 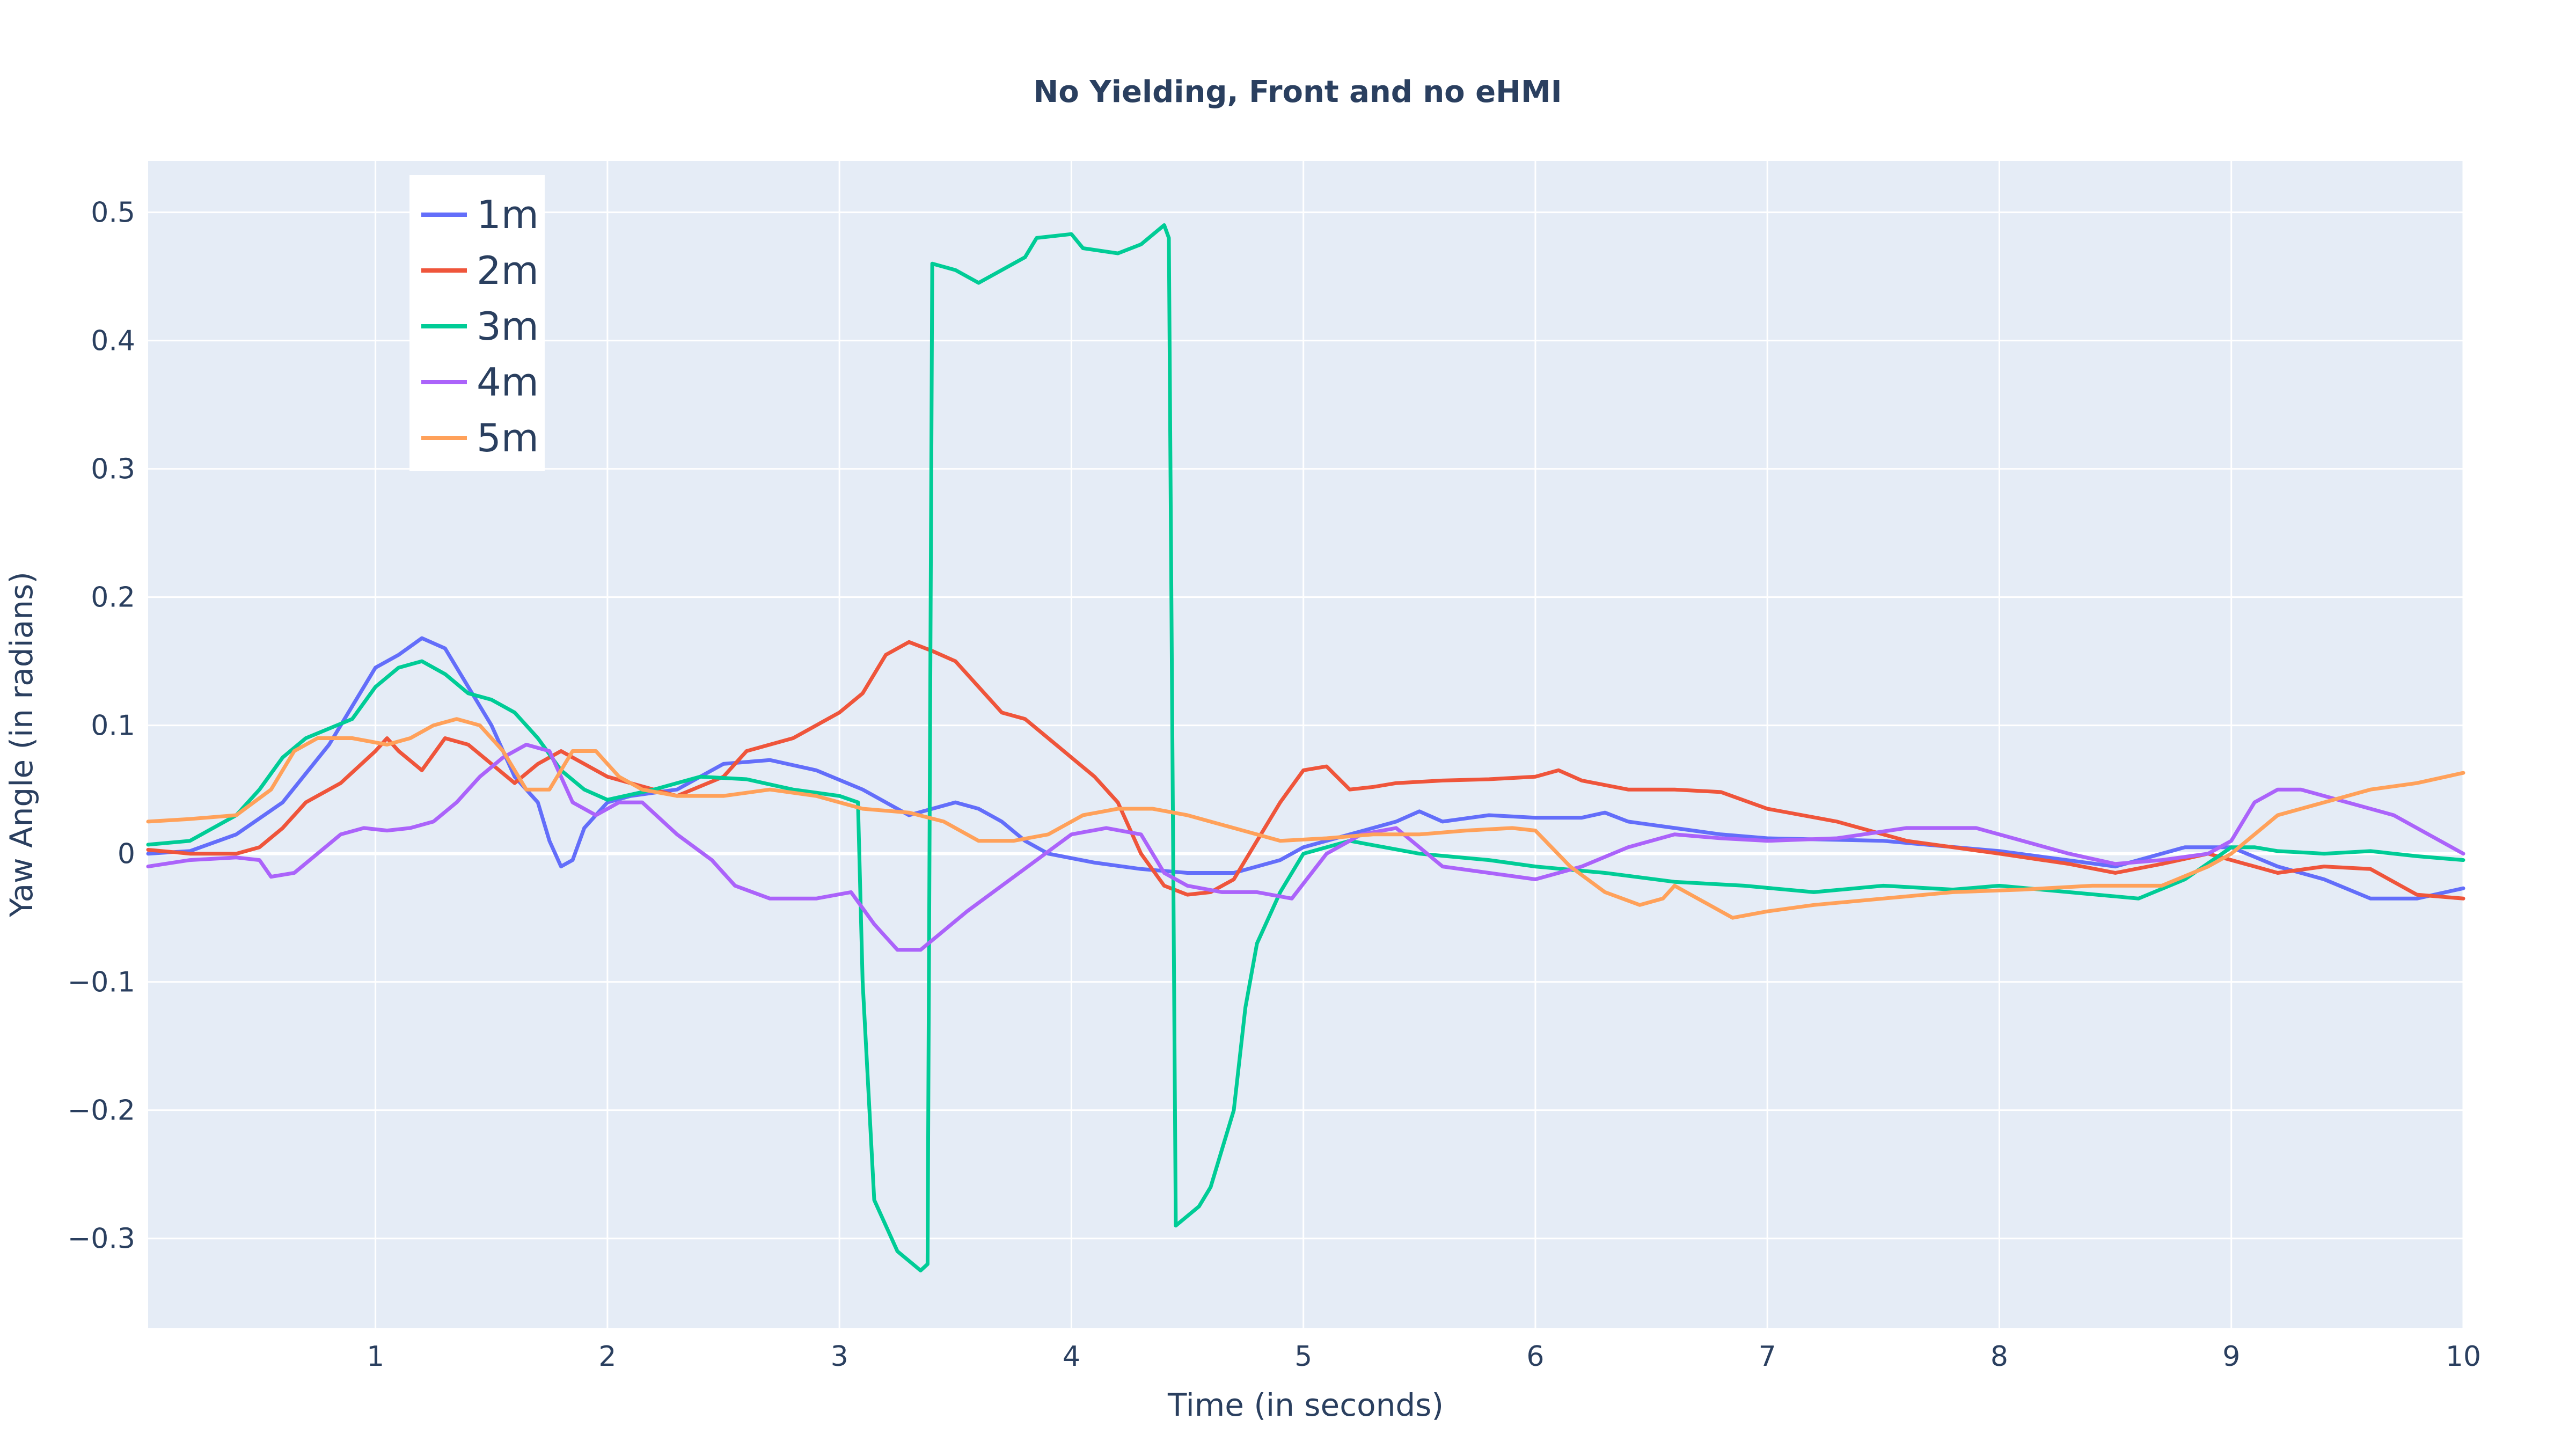 What do you see at coordinates (126, 854) in the screenshot?
I see `y-tick-label: 0` at bounding box center [126, 854].